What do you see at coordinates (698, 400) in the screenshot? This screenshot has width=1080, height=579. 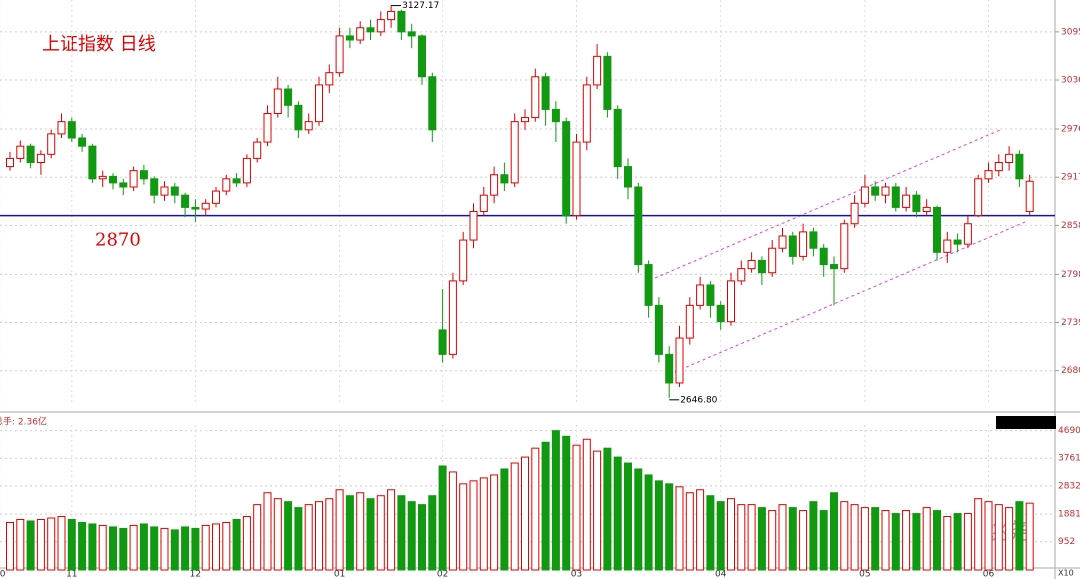 I see `low-label: 2646.80` at bounding box center [698, 400].